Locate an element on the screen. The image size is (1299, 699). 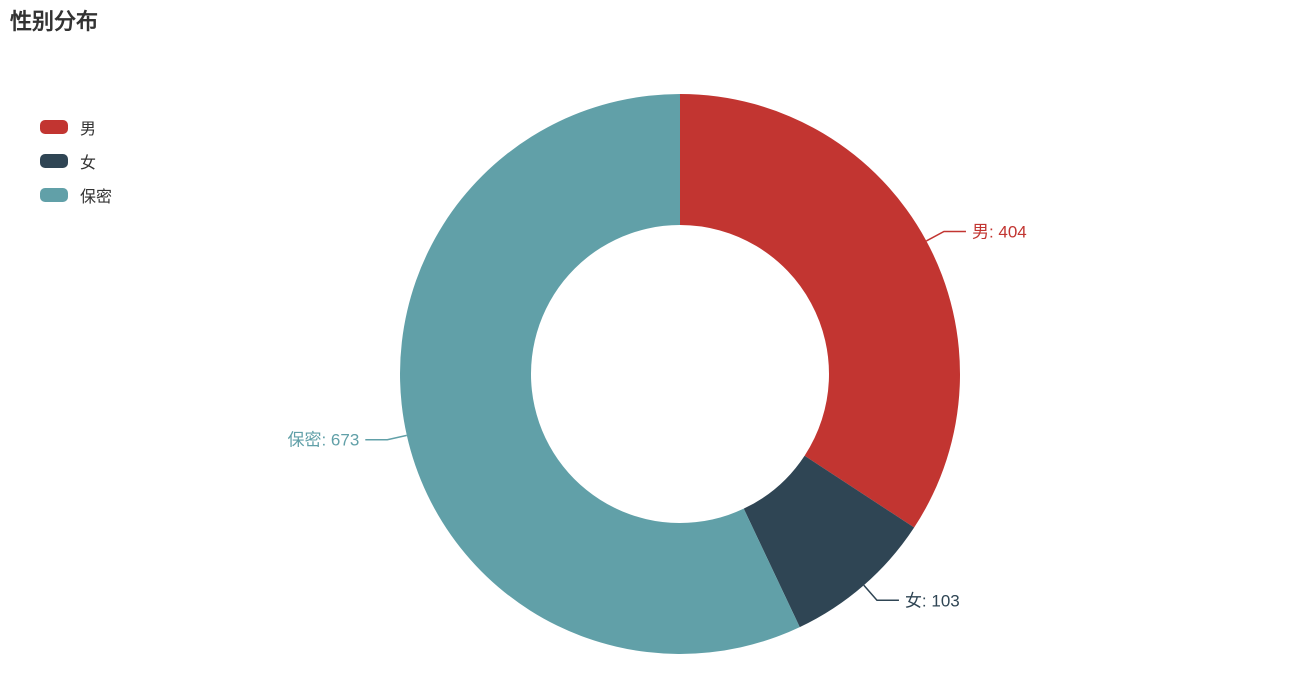
legend: 男 女 保密 is located at coordinates (76, 166).